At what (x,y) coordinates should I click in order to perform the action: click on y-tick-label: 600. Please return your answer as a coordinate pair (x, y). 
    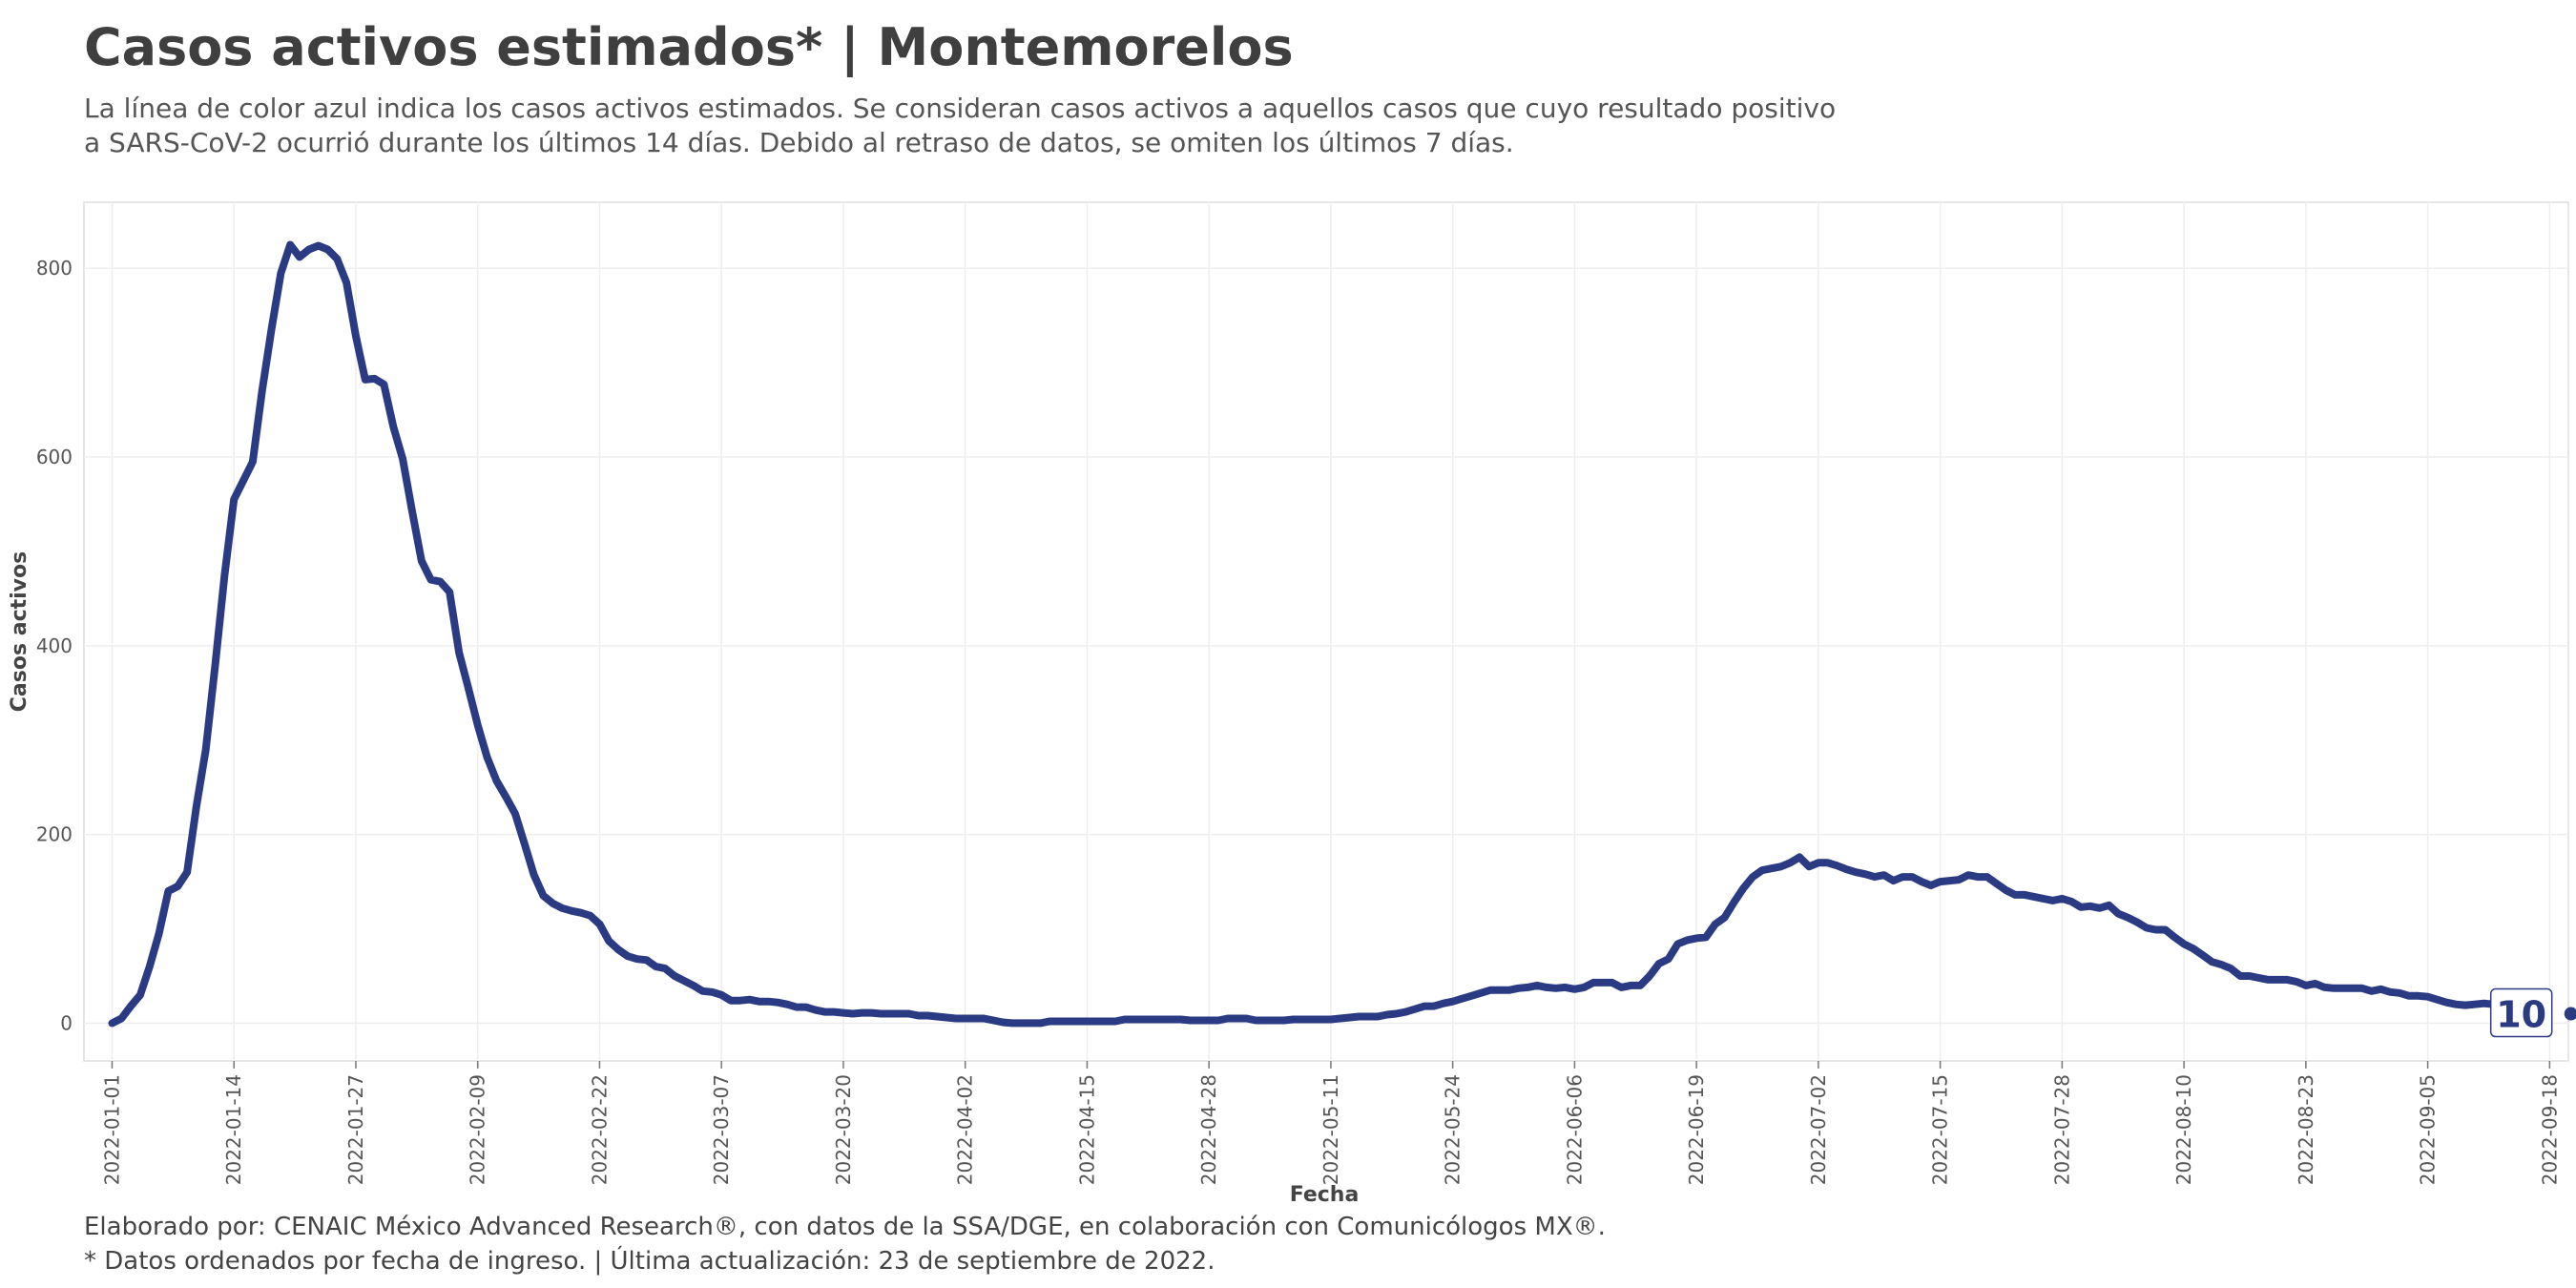
    Looking at the image, I should click on (54, 457).